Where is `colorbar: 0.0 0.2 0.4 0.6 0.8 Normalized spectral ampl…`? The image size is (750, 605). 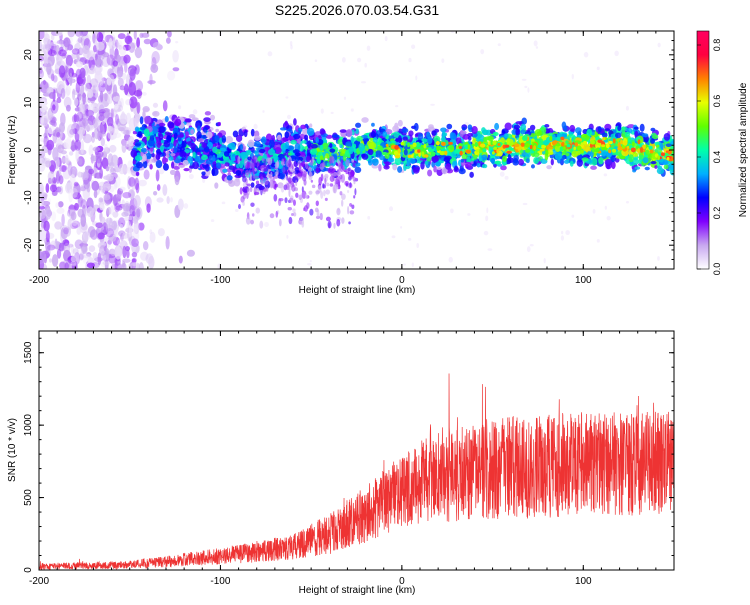
colorbar: 0.0 0.2 0.4 0.6 0.8 Normalized spectral ampl… is located at coordinates (722, 152).